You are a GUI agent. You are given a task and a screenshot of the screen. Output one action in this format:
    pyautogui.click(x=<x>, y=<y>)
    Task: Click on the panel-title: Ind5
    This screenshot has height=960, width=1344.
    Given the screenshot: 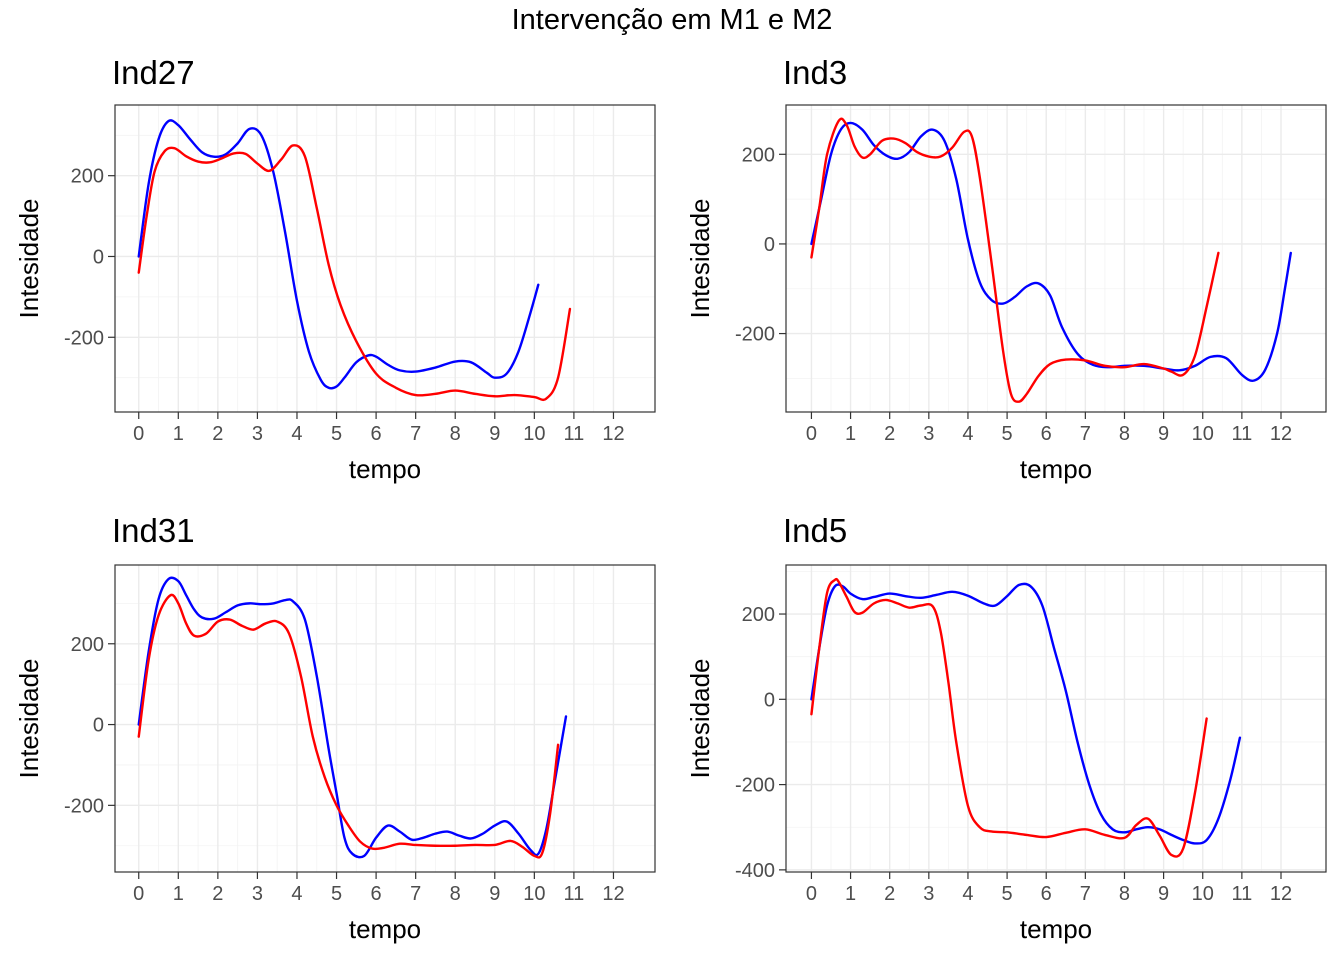 What is the action you would take?
    pyautogui.click(x=815, y=530)
    